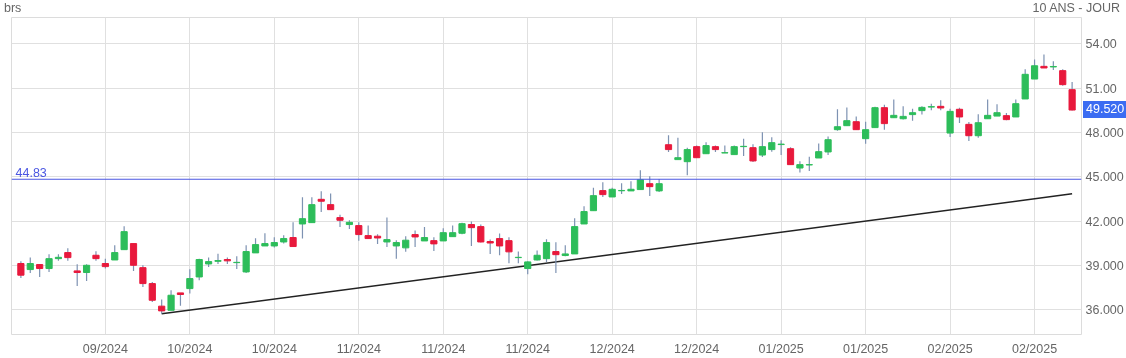  Describe the element at coordinates (1104, 132) in the screenshot. I see `y-tick-label: 48.000` at that location.